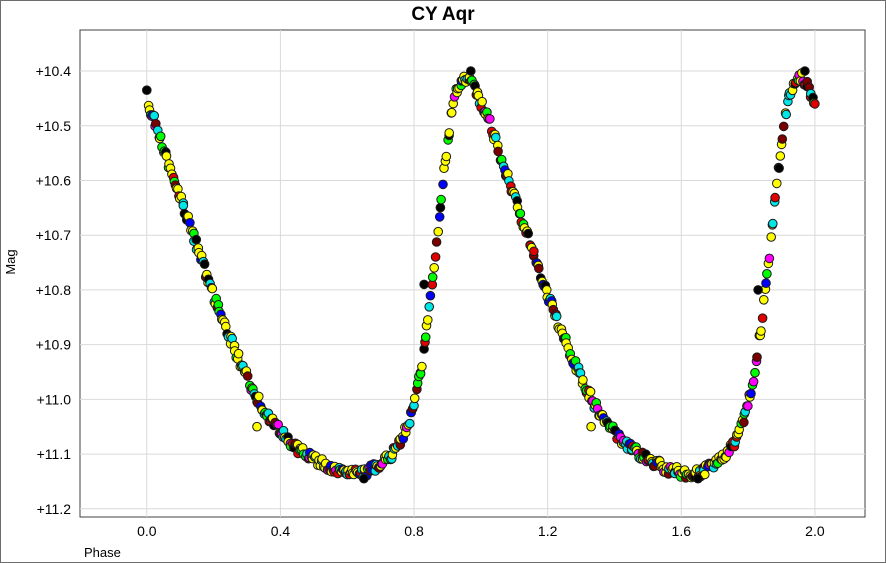 The height and width of the screenshot is (563, 886). What do you see at coordinates (54, 71) in the screenshot?
I see `y-tick-label: +10.4` at bounding box center [54, 71].